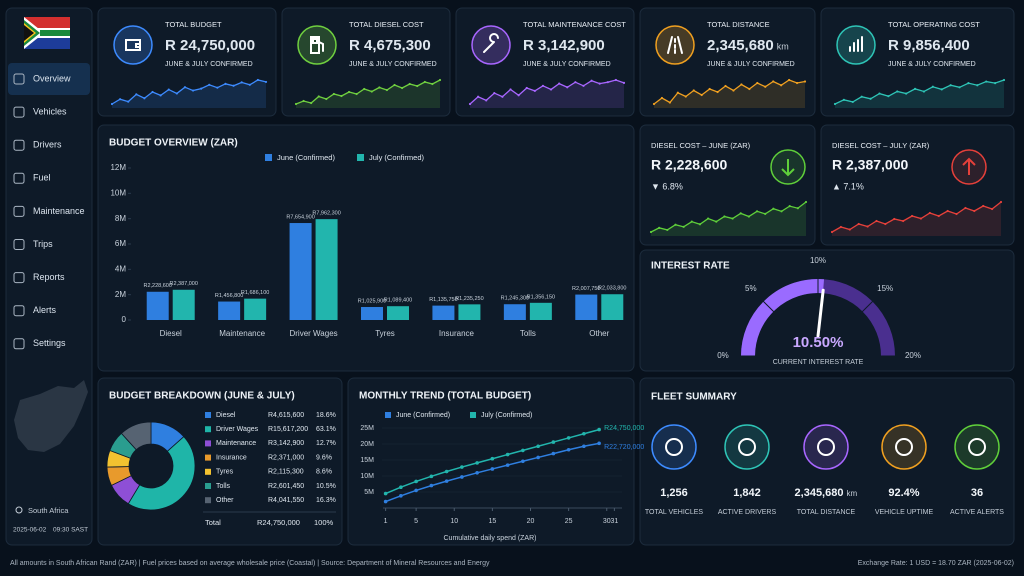  What do you see at coordinates (52, 78) in the screenshot?
I see `nav-item: Overview` at bounding box center [52, 78].